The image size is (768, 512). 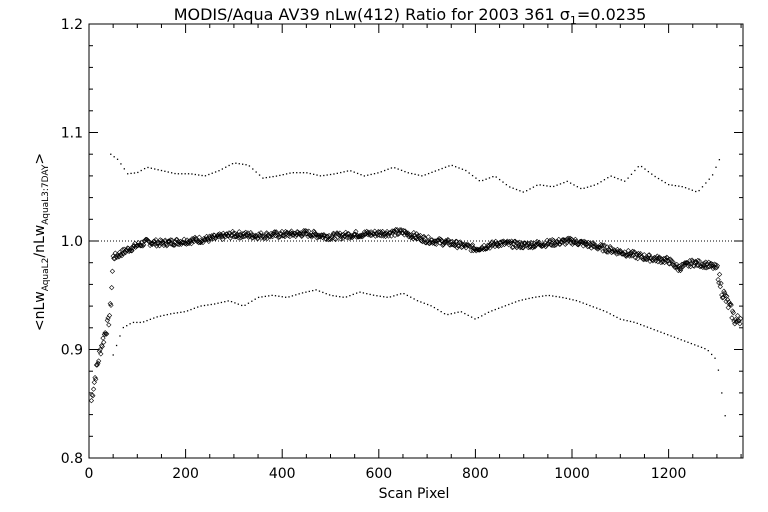 I want to click on series-upper-sigma, so click(x=415, y=173).